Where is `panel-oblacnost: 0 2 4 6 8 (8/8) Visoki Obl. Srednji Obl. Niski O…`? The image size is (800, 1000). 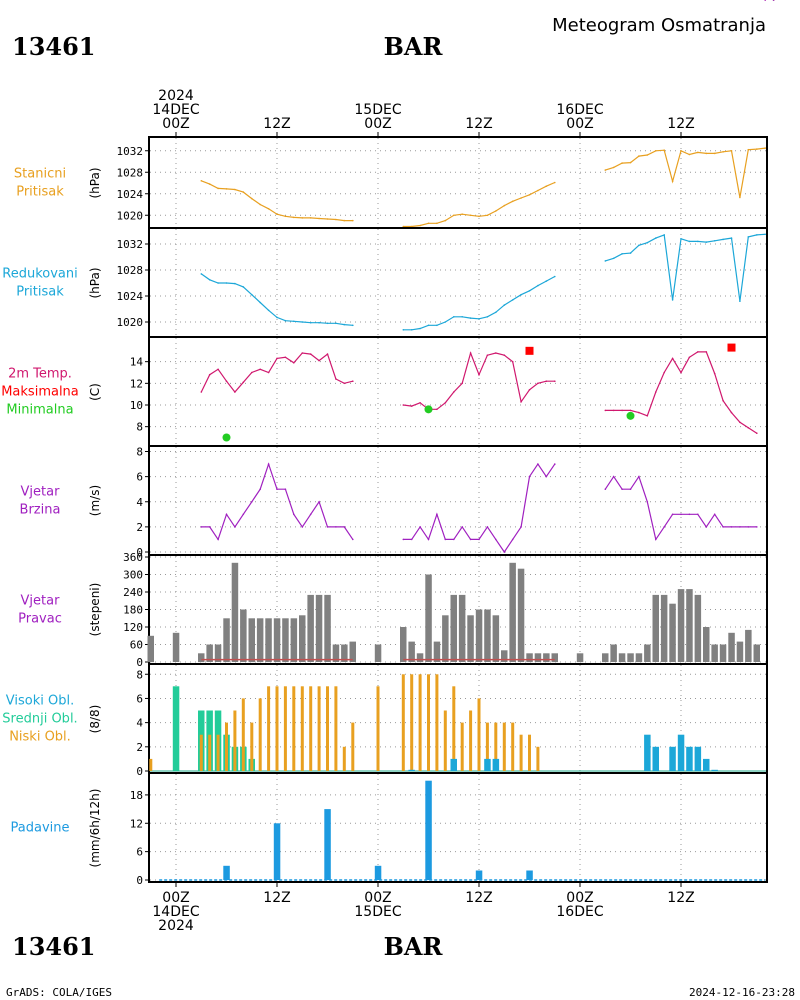 panel-oblacnost: 0 2 4 6 8 (8/8) Visoki Obl. Srednji Obl. Niski O… is located at coordinates (385, 720).